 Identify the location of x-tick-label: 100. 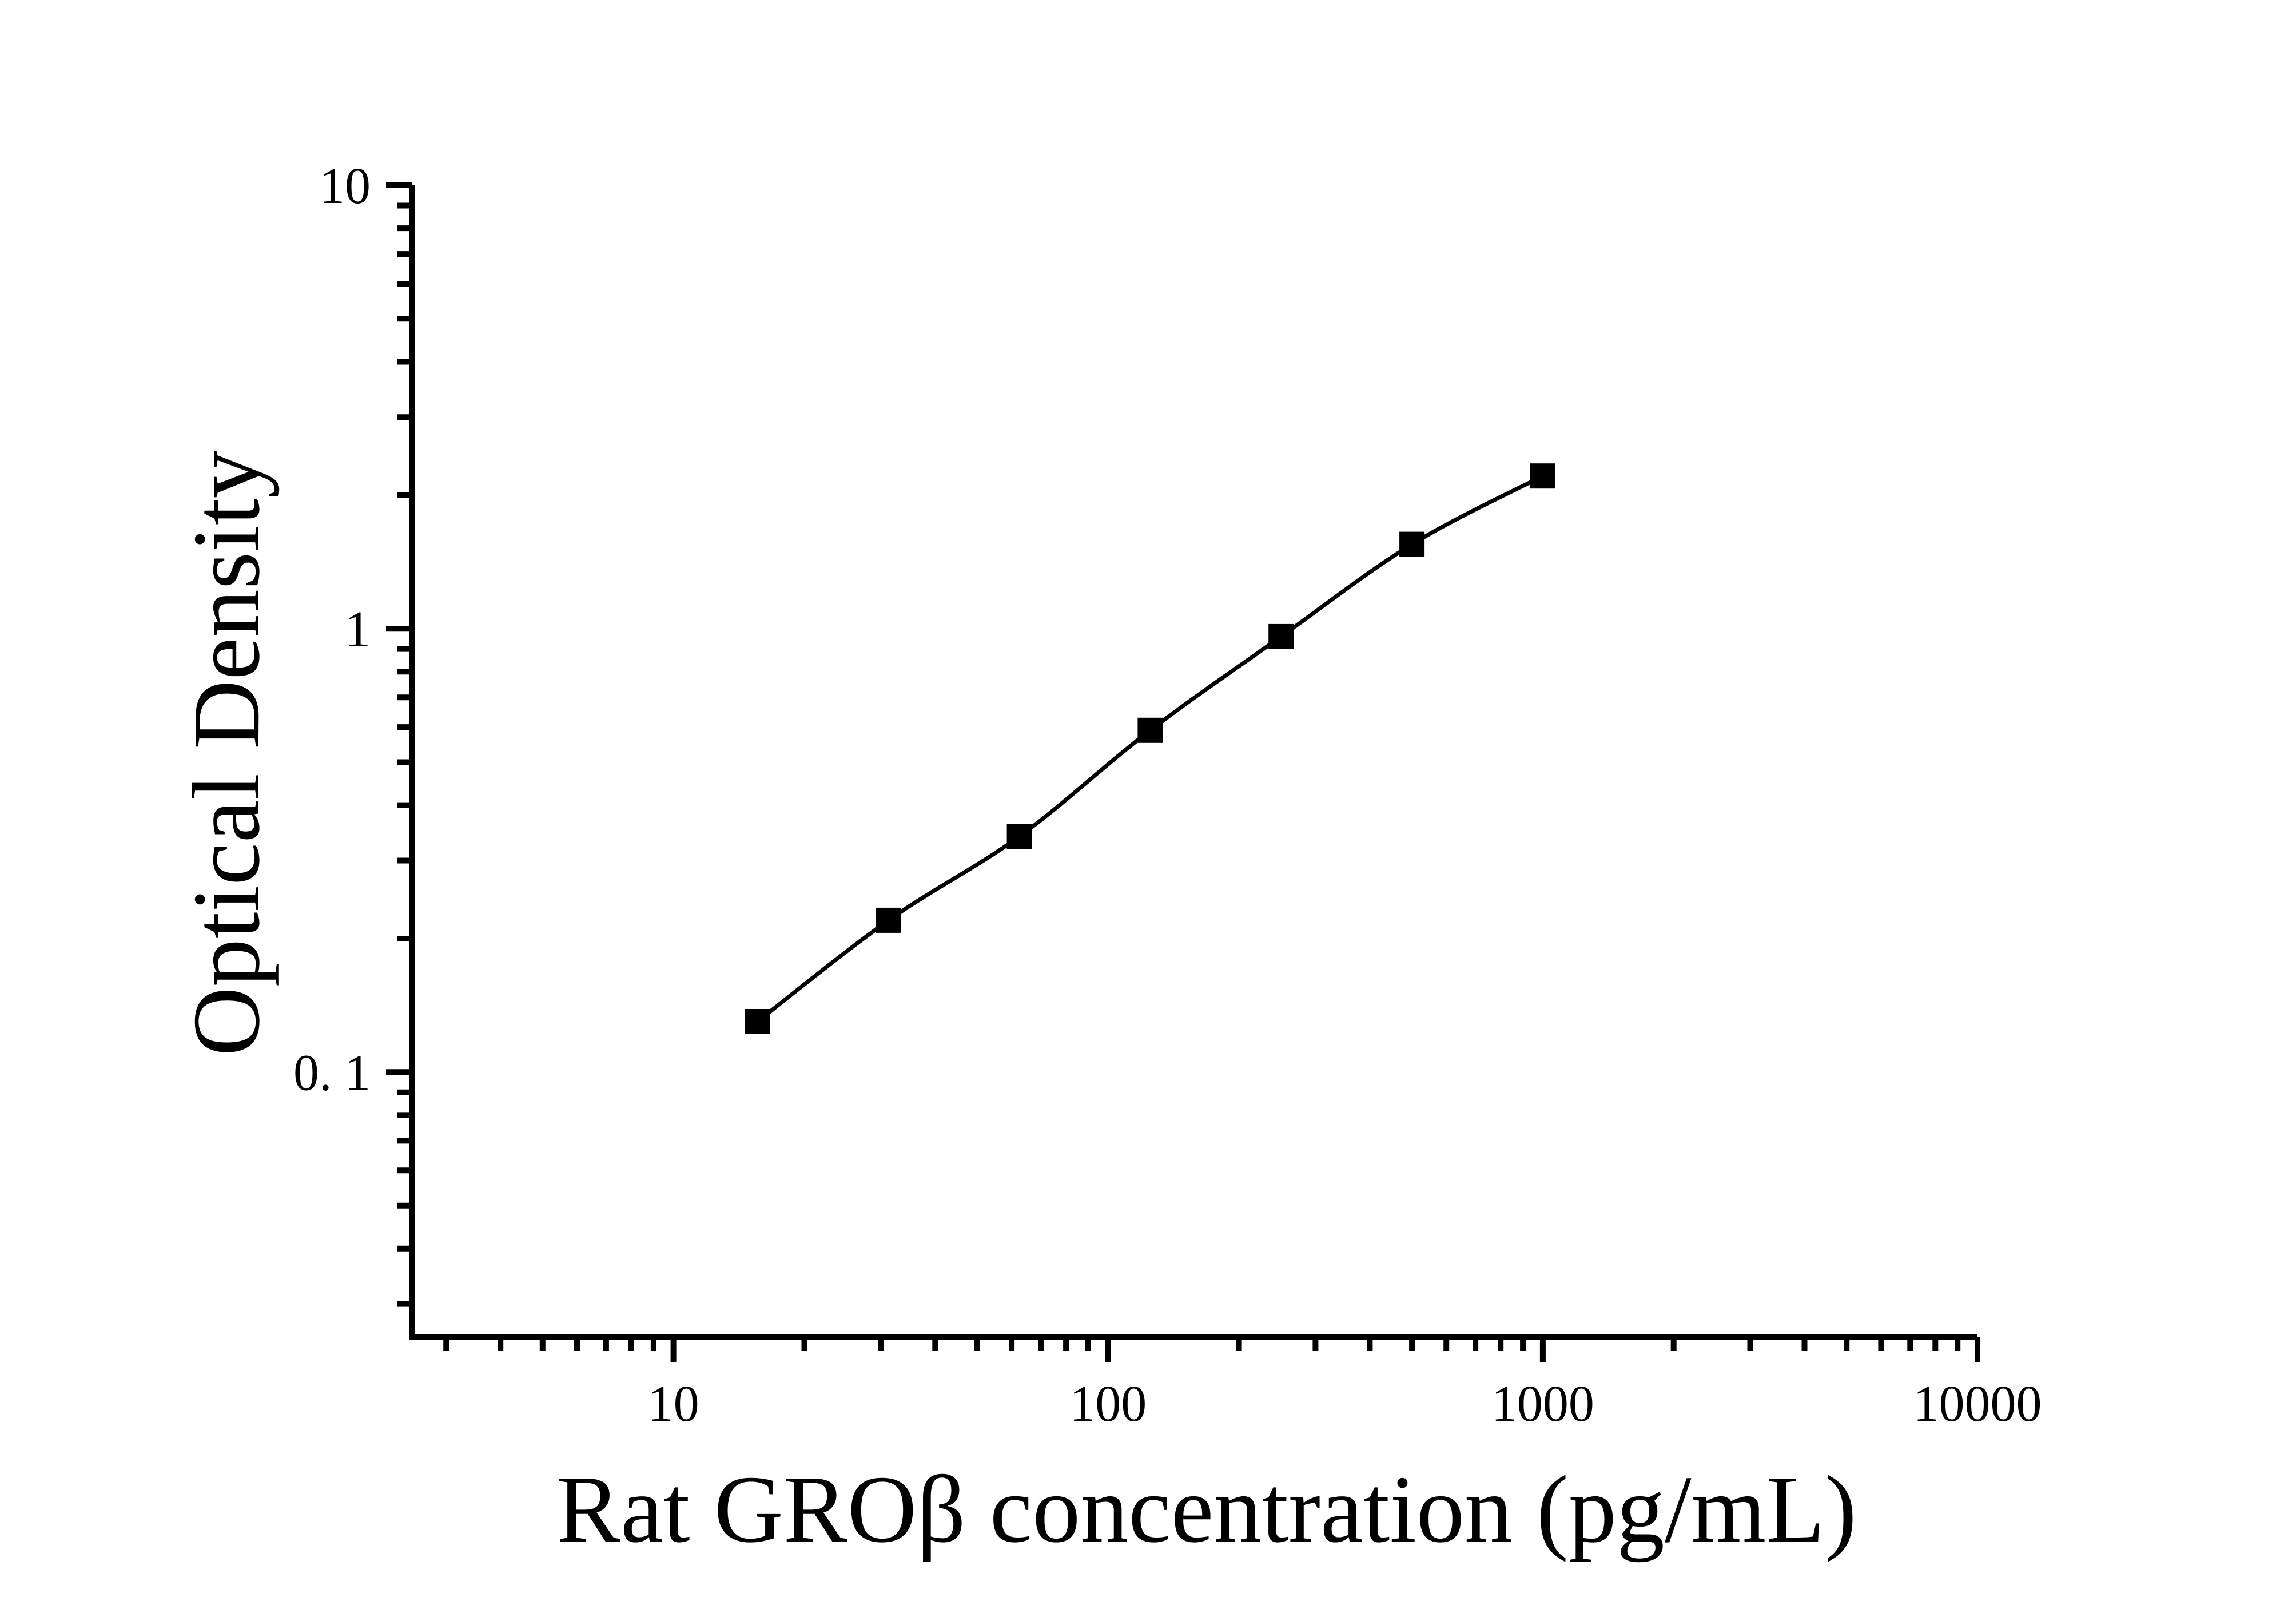
(1108, 1404).